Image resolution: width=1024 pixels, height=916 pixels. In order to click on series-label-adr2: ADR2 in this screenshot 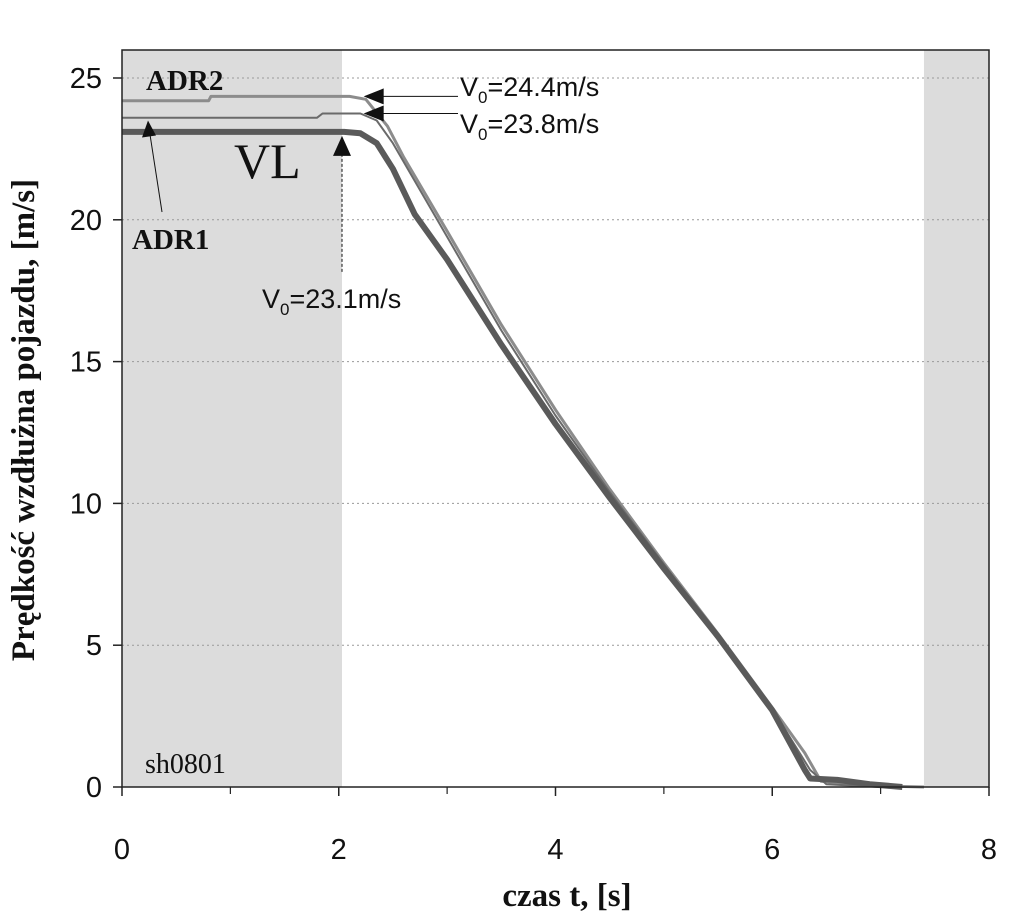, I will do `click(184, 81)`.